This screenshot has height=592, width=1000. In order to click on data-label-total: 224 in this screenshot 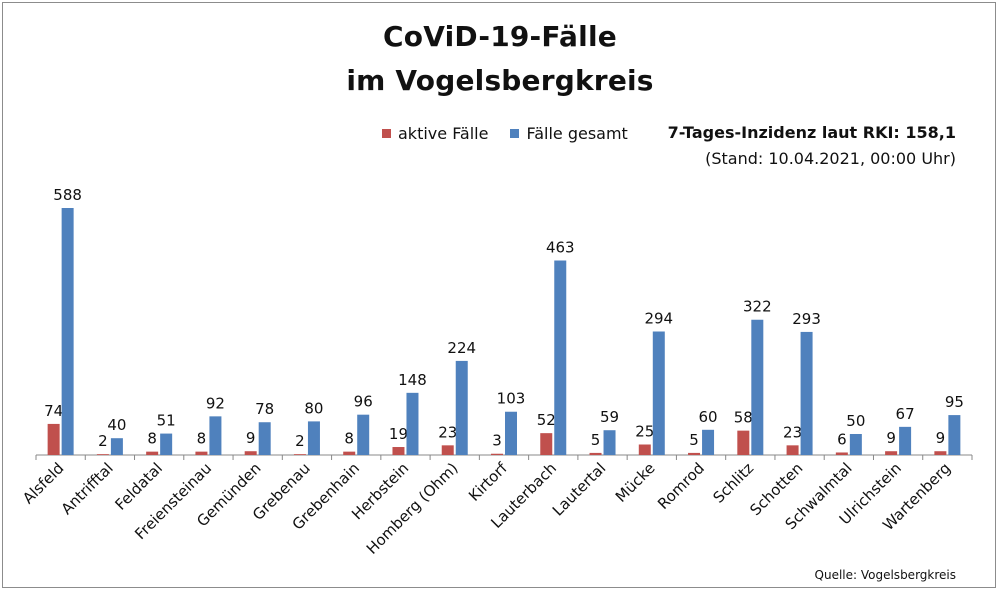, I will do `click(461, 348)`.